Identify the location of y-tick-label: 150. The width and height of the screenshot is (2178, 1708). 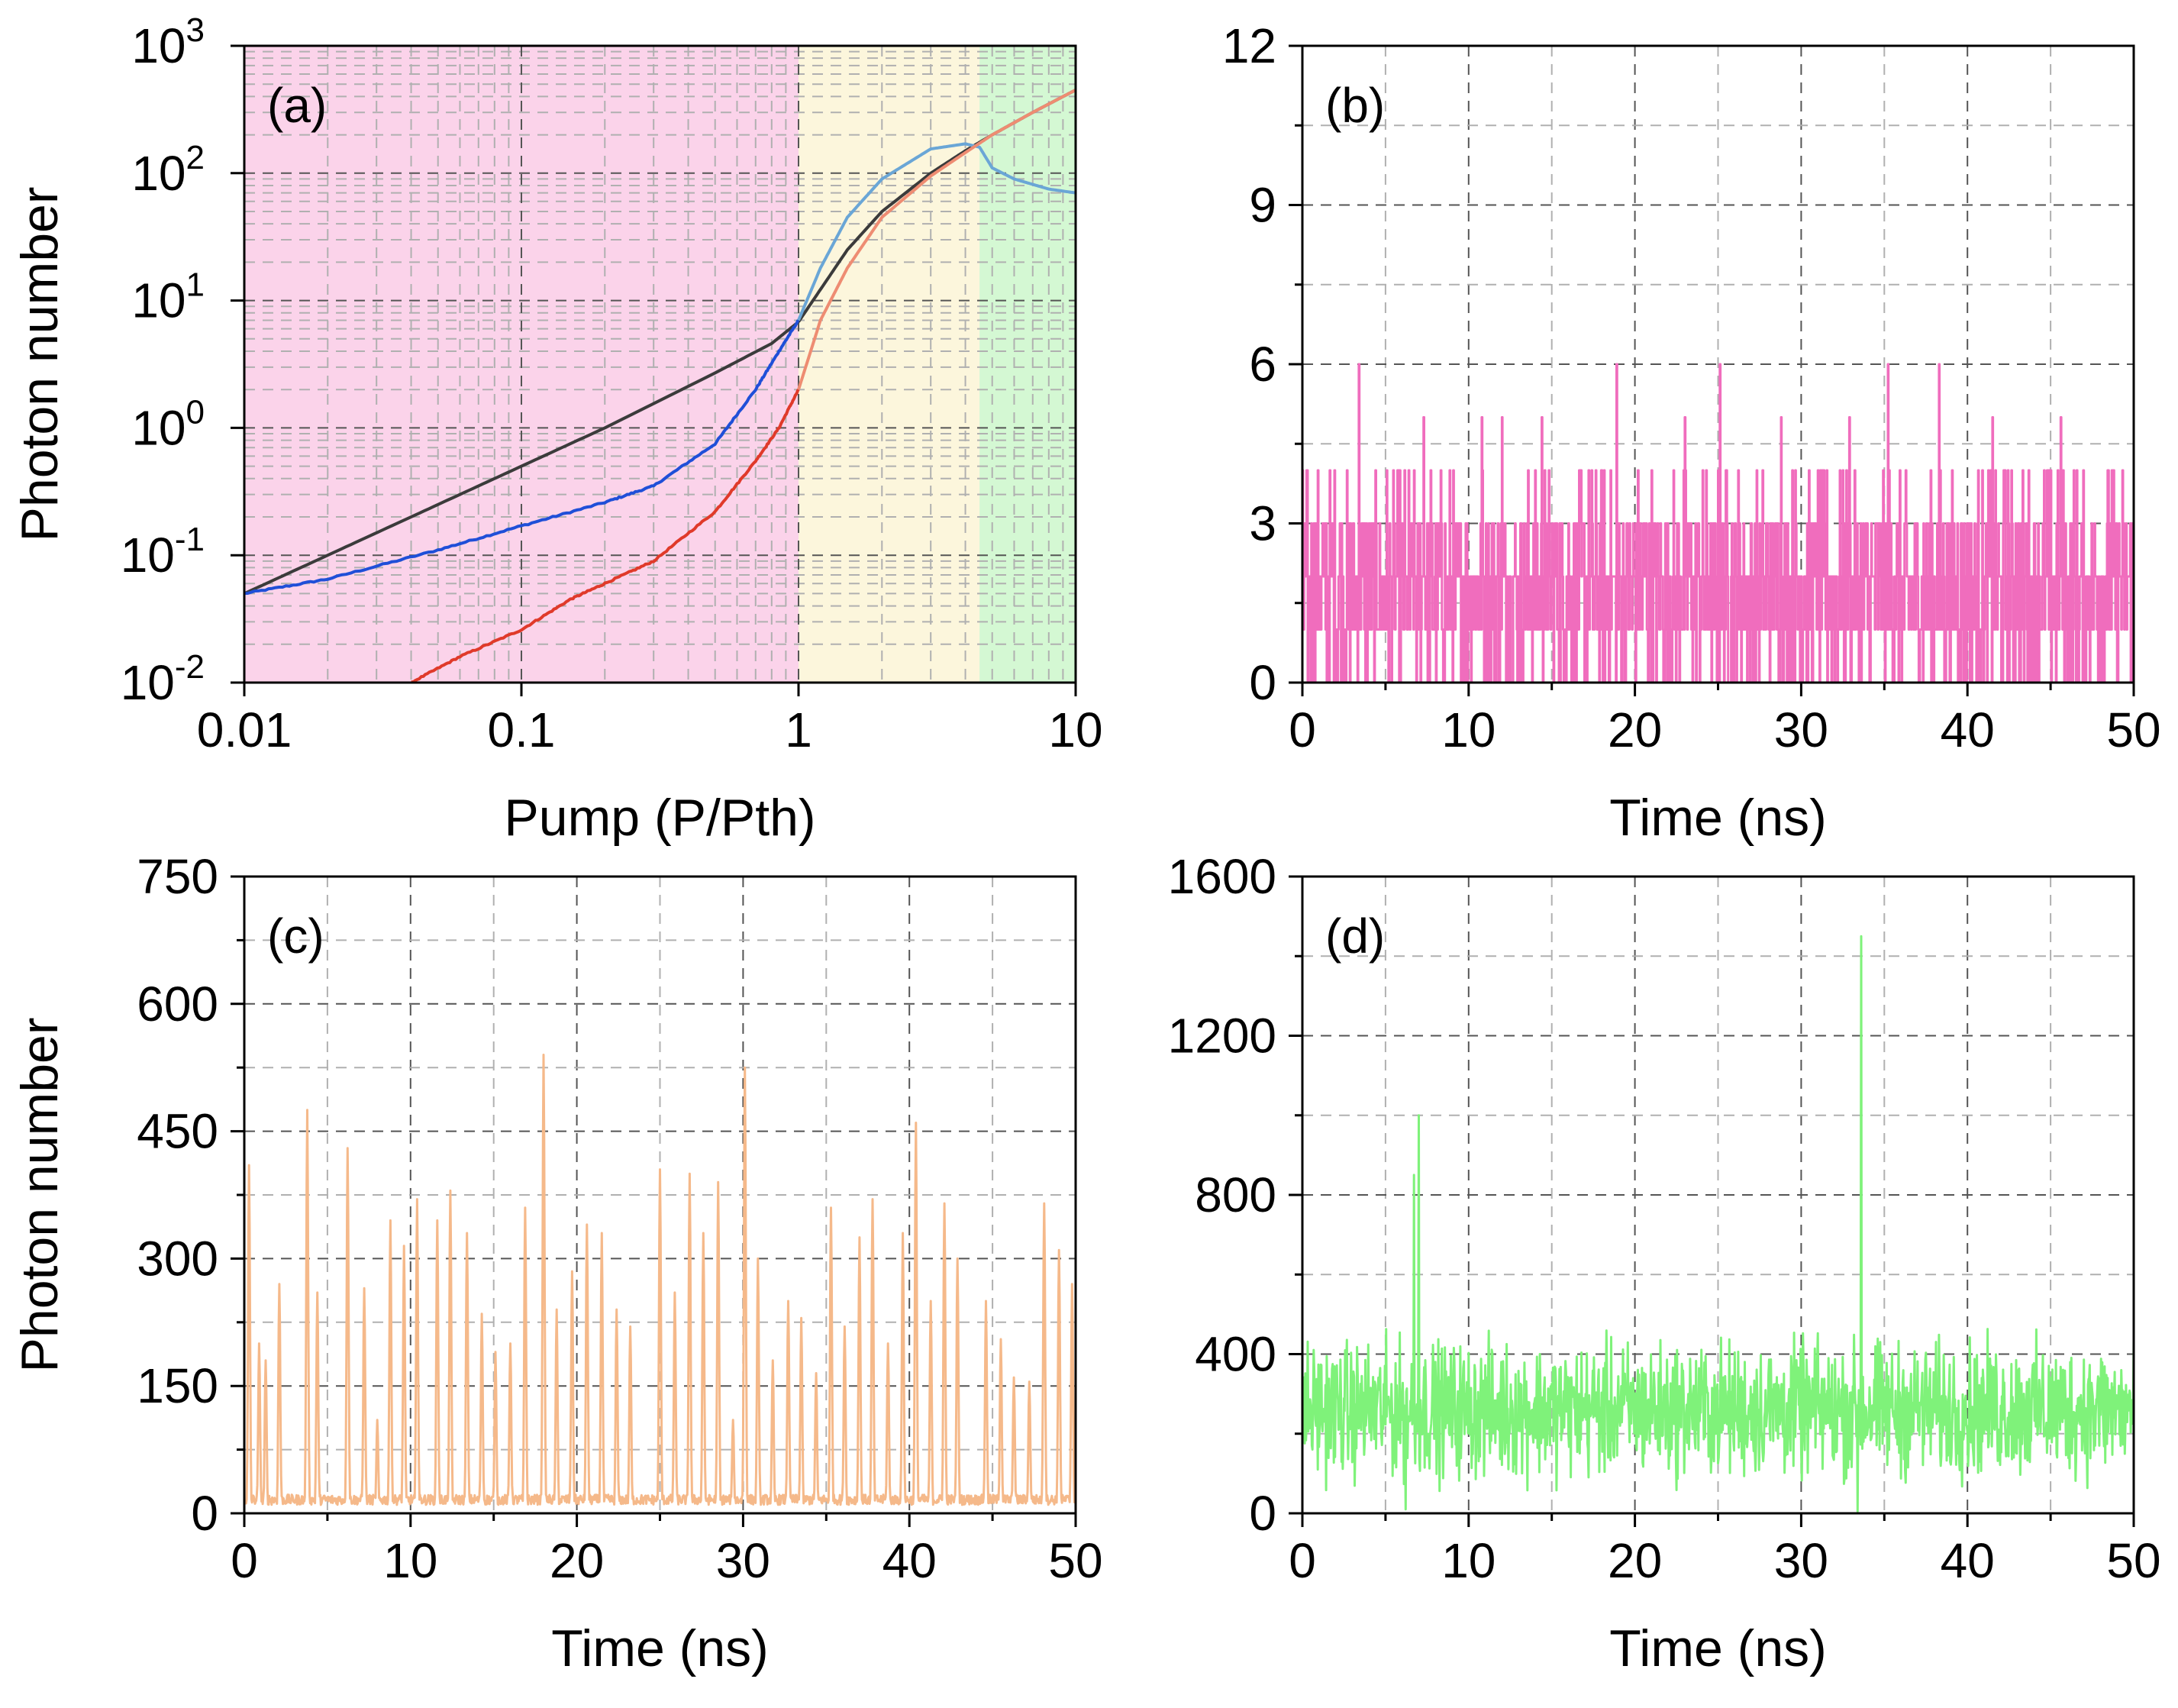
(177, 1385).